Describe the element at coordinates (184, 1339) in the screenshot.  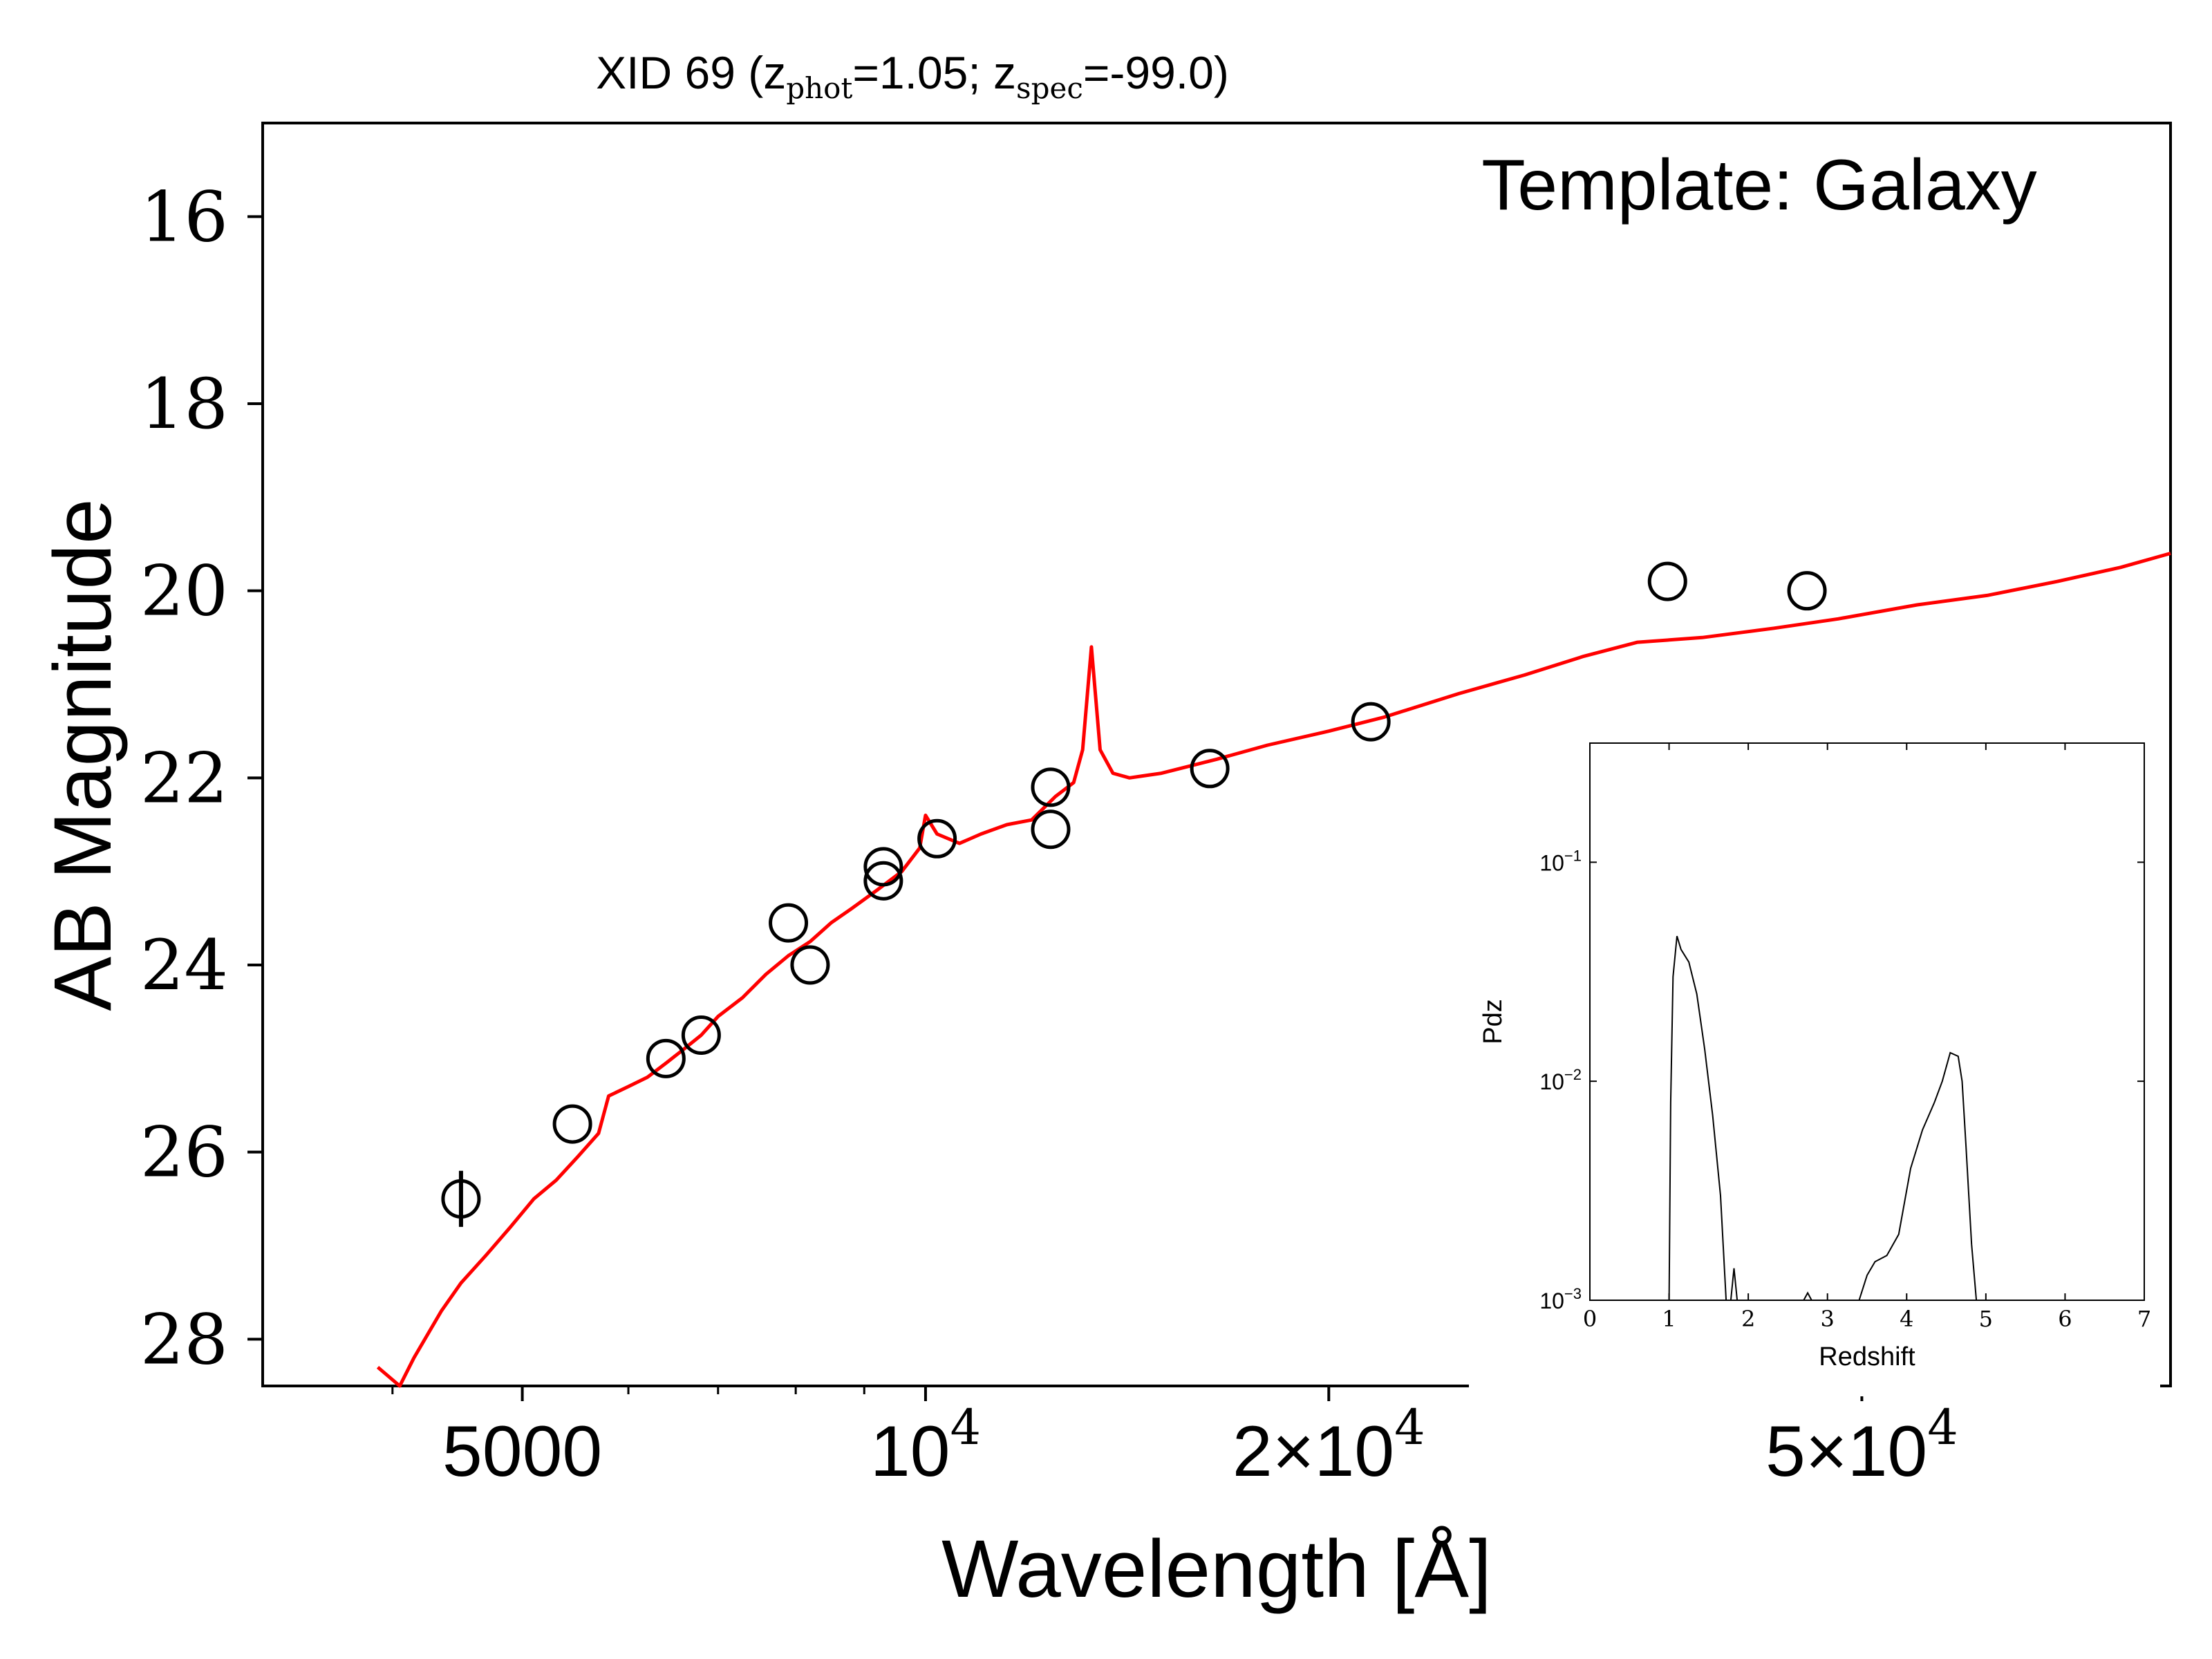
I see `y-tick-label: 28` at that location.